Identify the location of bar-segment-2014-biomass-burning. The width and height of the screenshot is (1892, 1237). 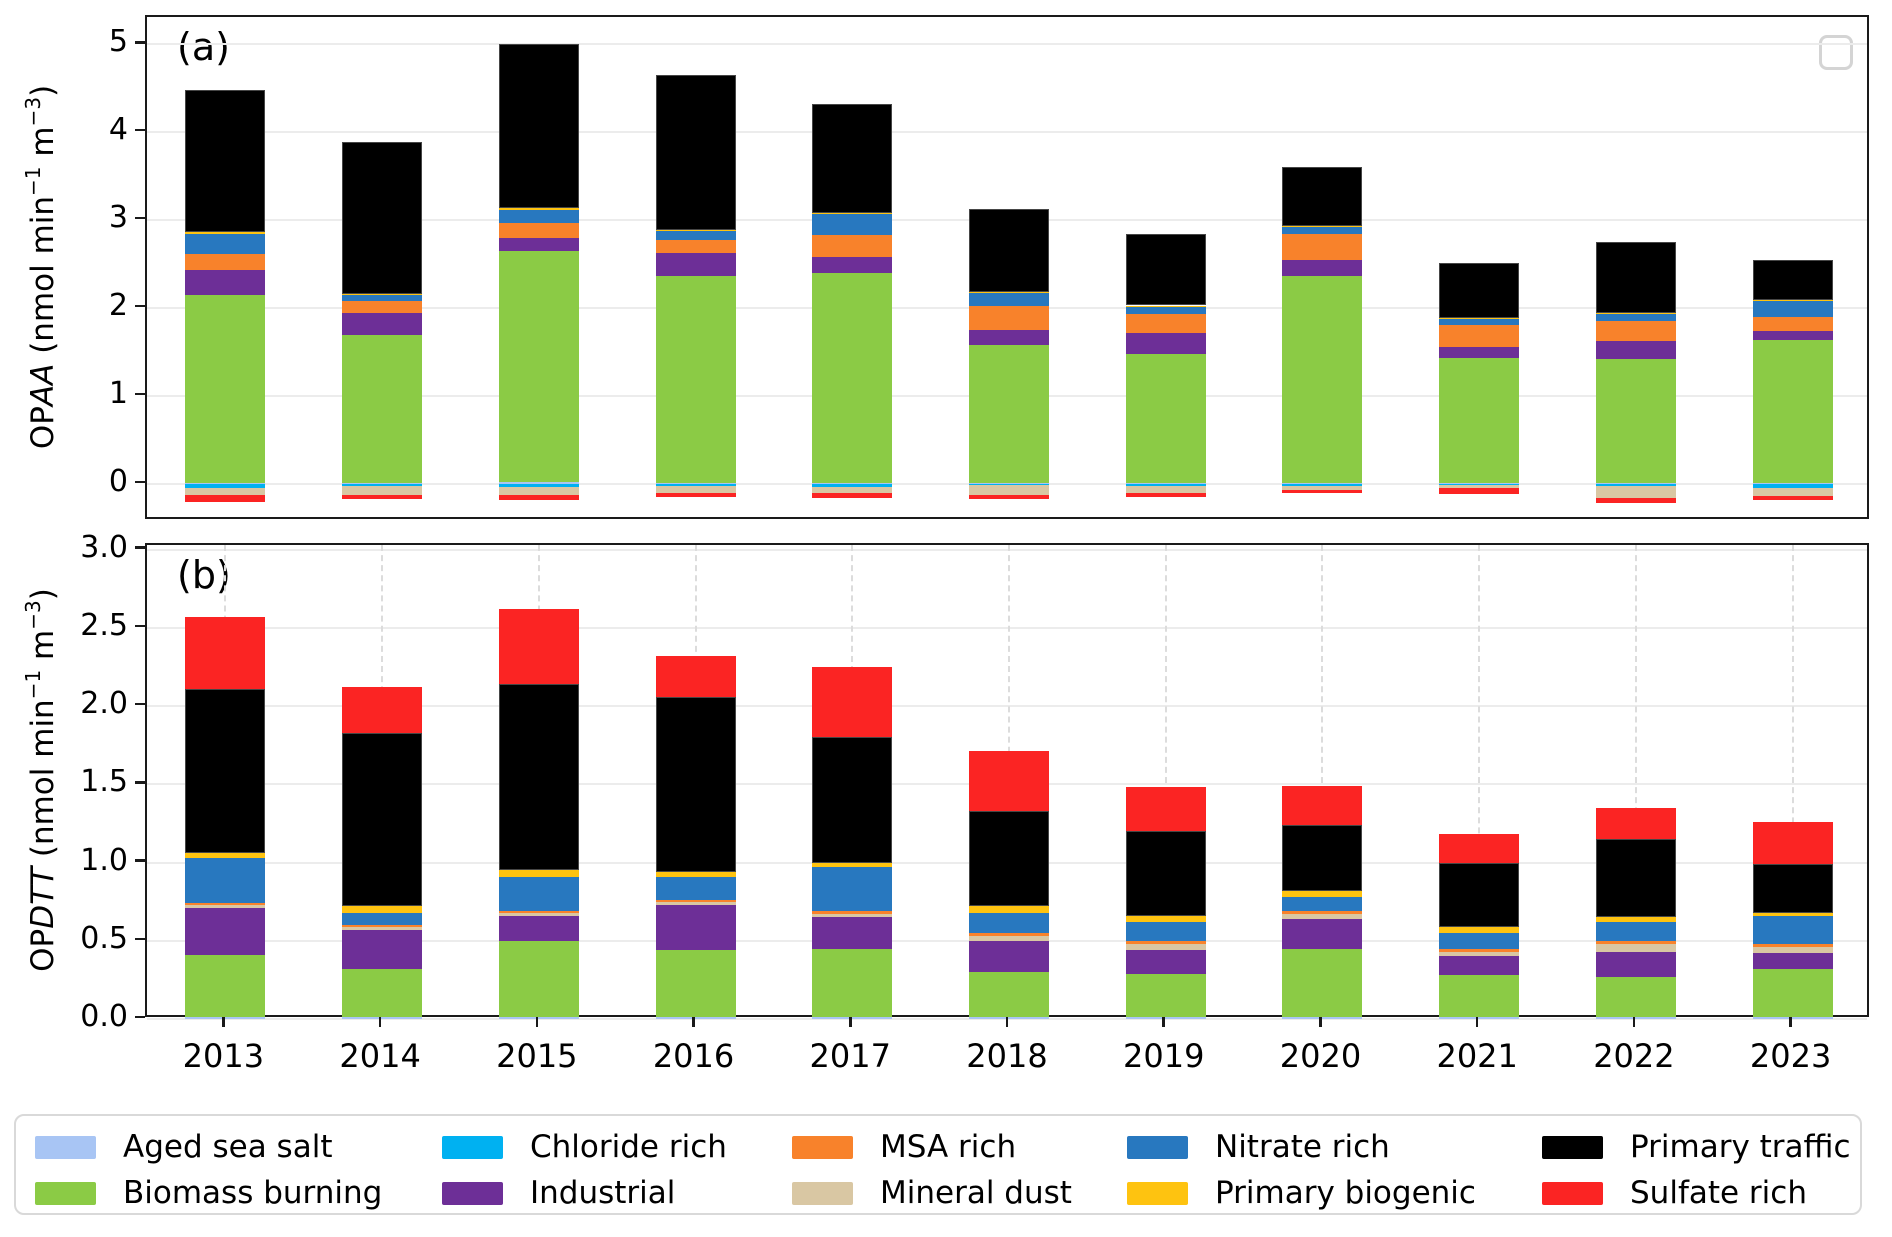
(382, 993).